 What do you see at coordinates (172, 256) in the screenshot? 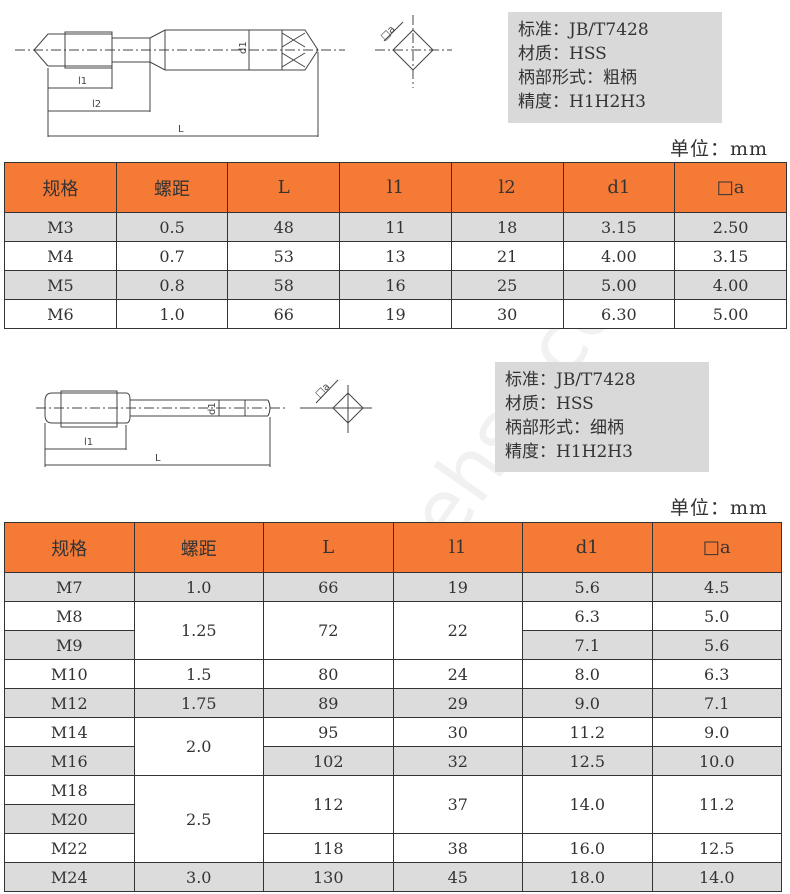
I see `value-cell: 0.7` at bounding box center [172, 256].